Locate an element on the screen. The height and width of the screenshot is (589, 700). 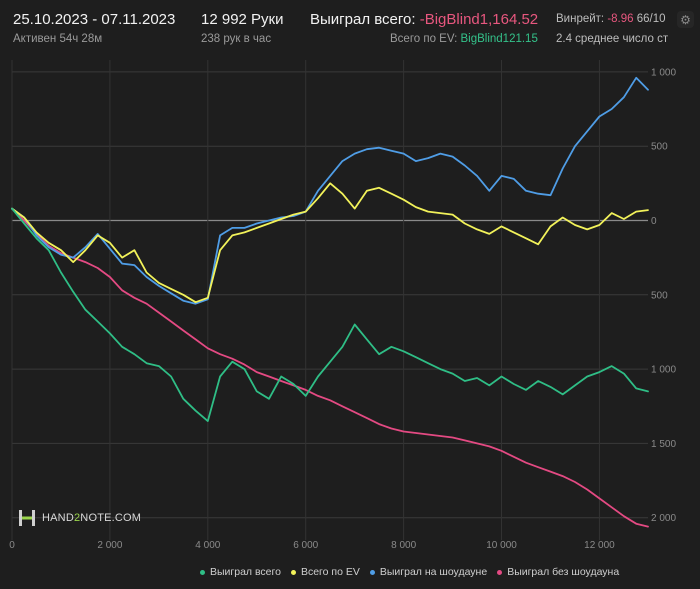
hand2note-logo-text: HAND2NOTE.COM is located at coordinates (92, 518).